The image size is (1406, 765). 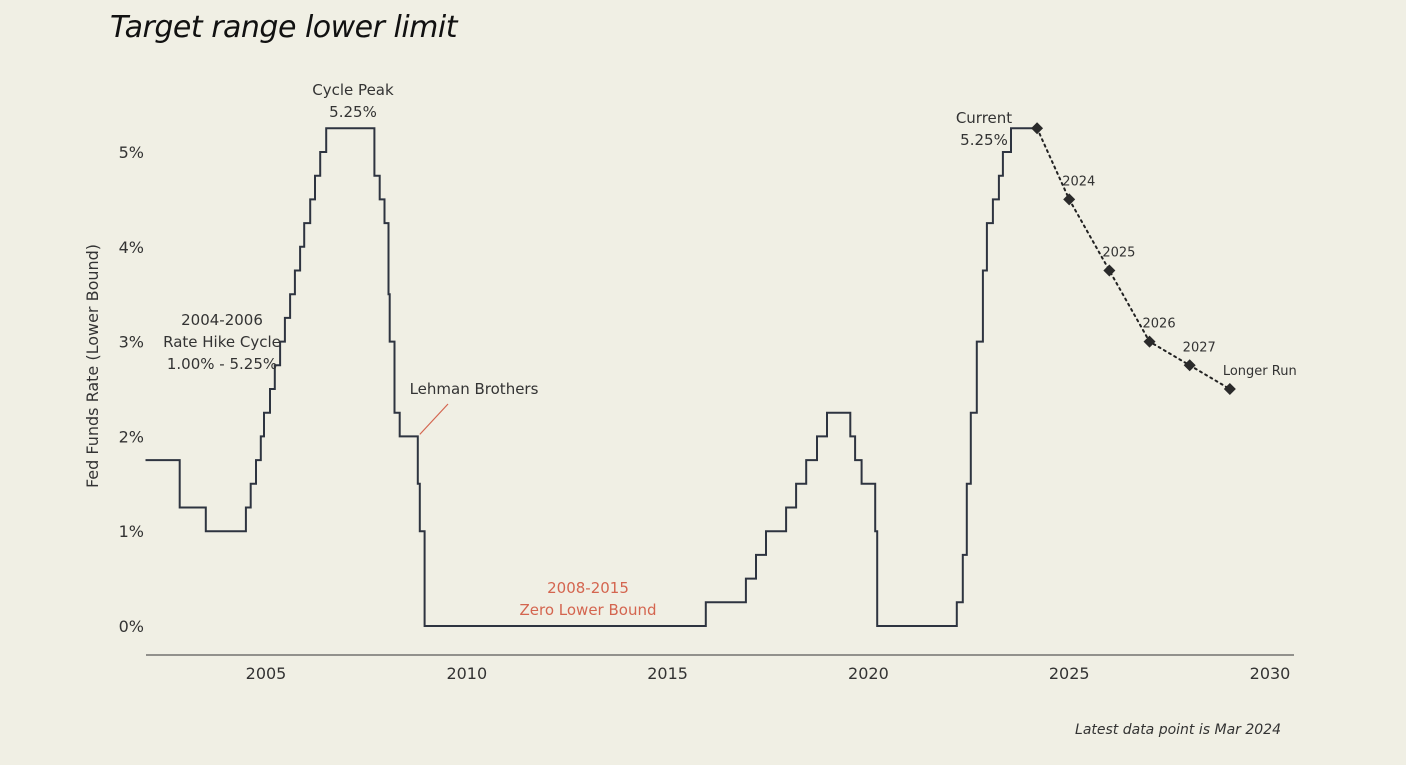 I want to click on annotation-hike-cycle: 2004-2006 Rate Hike Cycle 1.00% - 5.25%, so click(x=222, y=342).